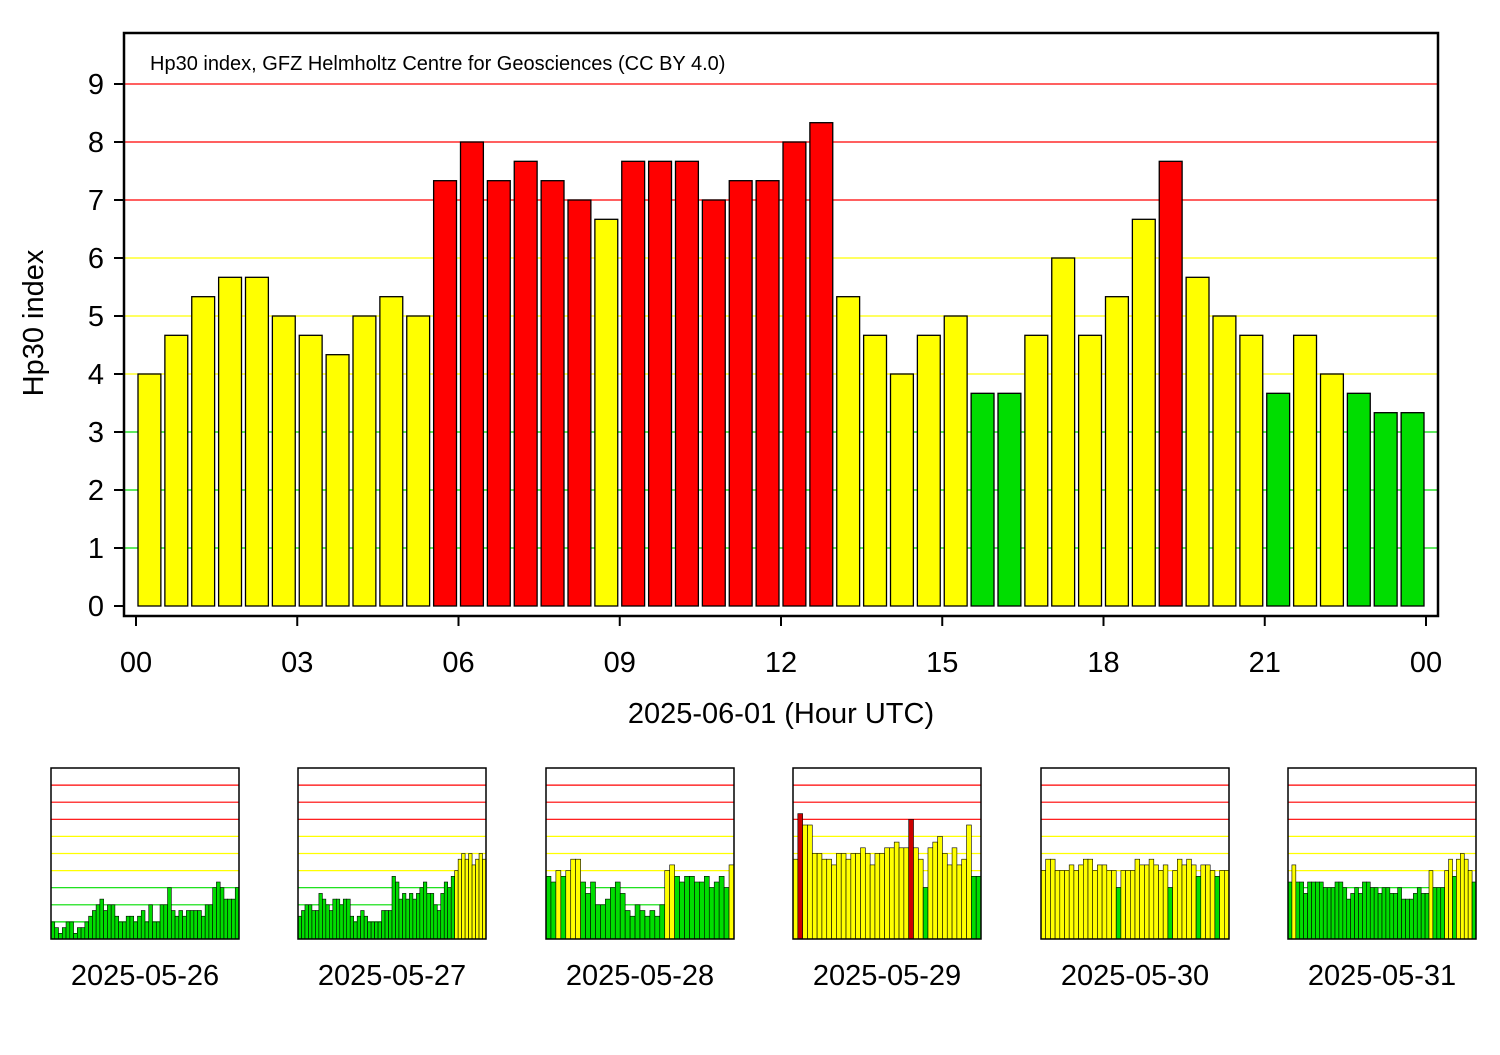  I want to click on y-tick-label: 0, so click(96, 607).